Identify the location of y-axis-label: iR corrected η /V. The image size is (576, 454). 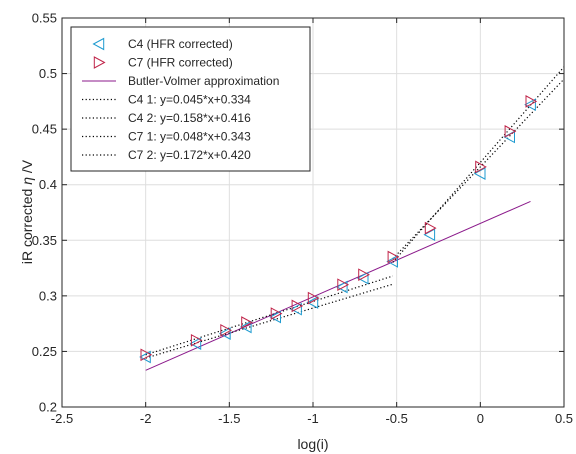
(27, 211).